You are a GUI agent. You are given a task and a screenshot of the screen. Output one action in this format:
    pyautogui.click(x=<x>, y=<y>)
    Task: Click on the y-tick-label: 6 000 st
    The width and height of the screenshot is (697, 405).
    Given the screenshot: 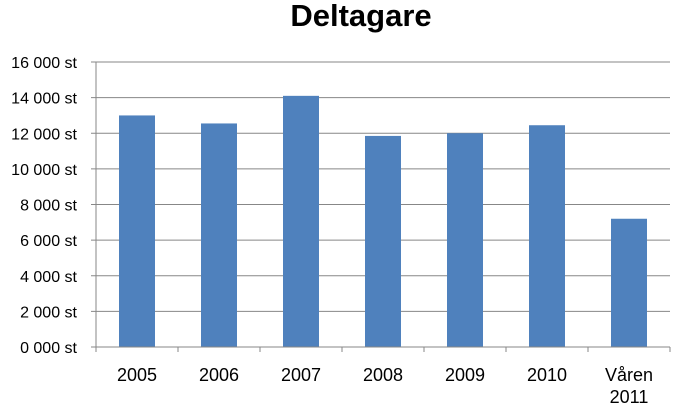 What is the action you would take?
    pyautogui.click(x=48, y=241)
    